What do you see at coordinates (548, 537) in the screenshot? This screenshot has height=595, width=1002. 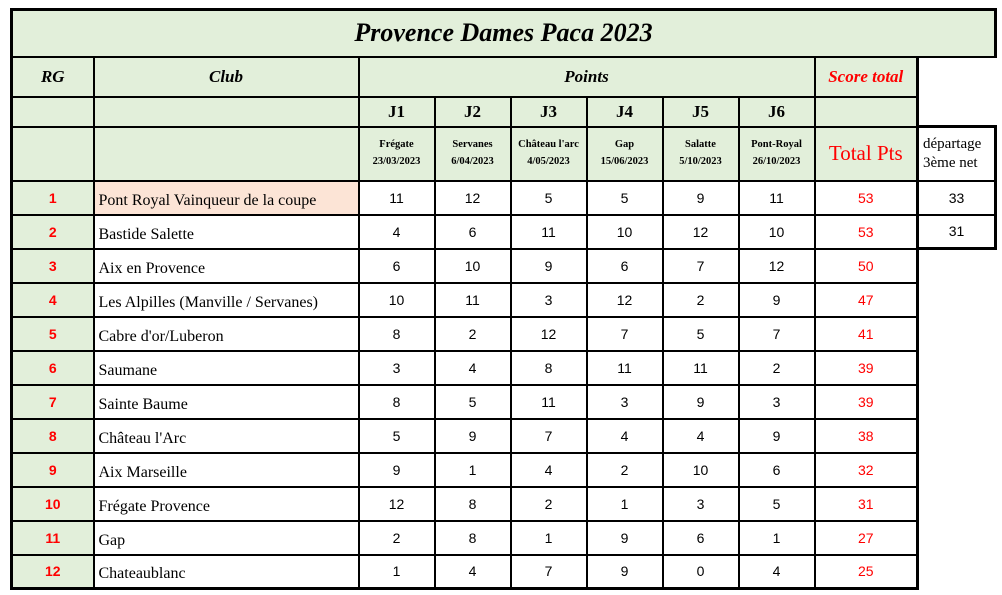 I see `points-cell-j3: 1` at bounding box center [548, 537].